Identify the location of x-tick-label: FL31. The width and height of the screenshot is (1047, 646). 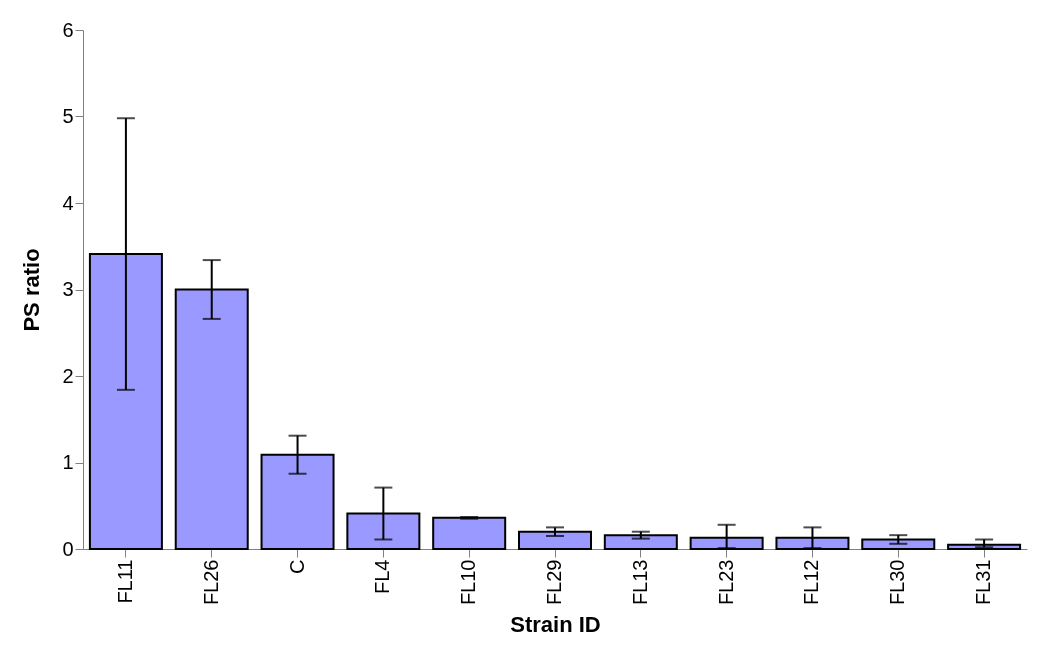
(983, 582).